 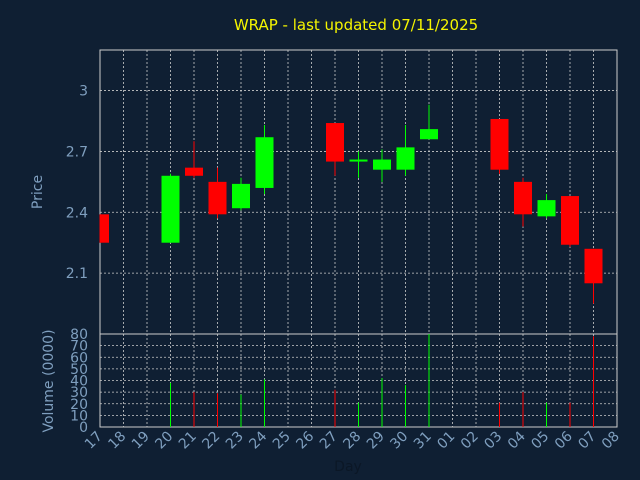 I want to click on day-tick-label: 19, so click(x=141, y=441).